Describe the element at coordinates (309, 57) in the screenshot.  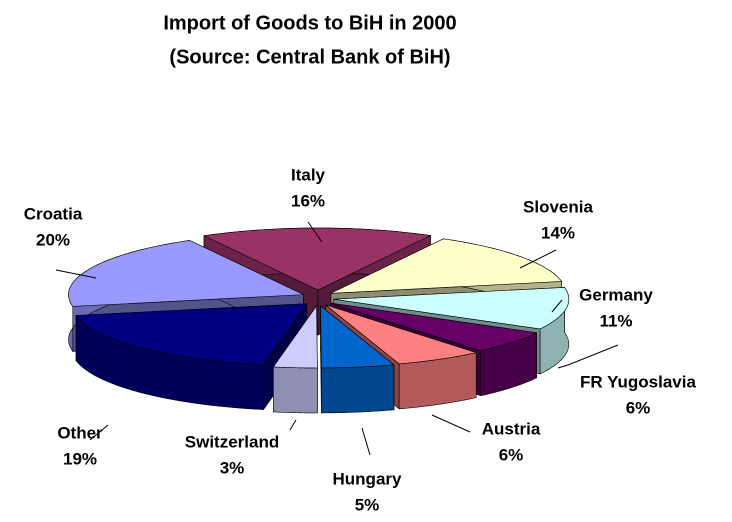
I see `chart-subtitle: (Source: Central Bank of BiH)` at that location.